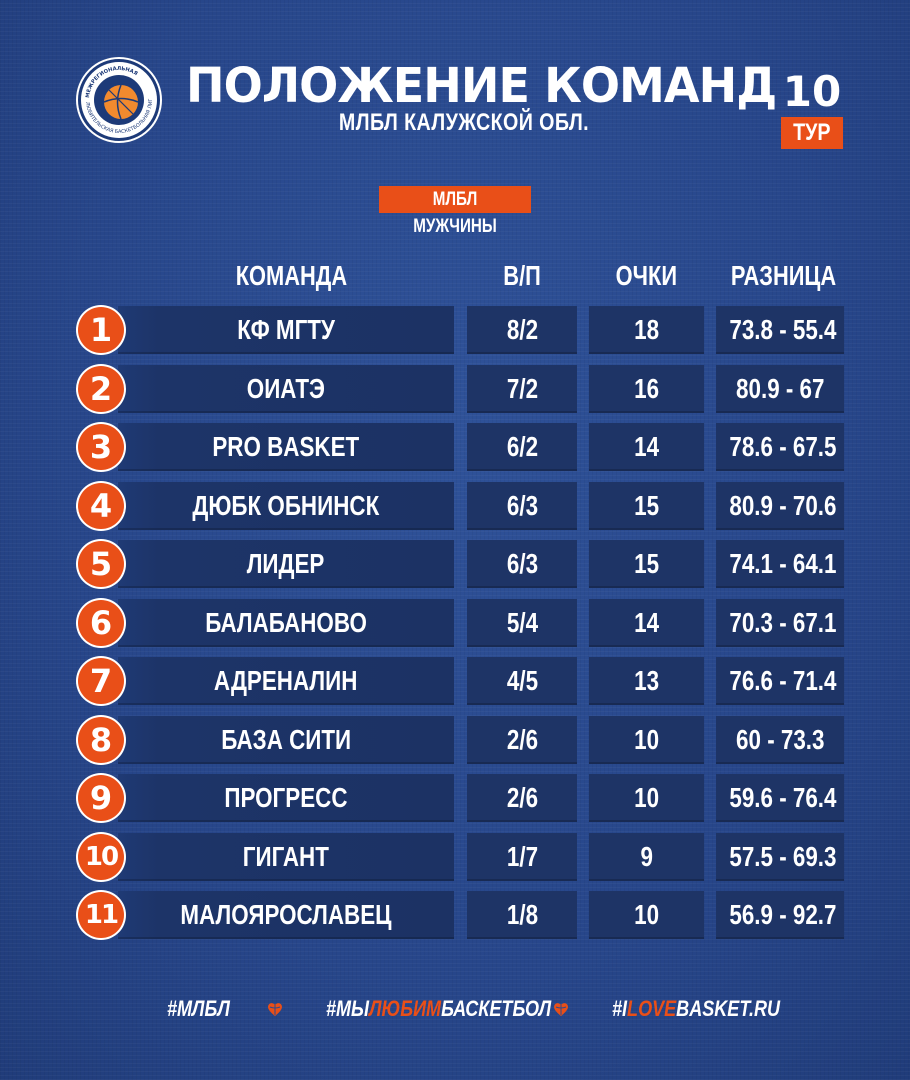 The image size is (910, 1080). I want to click on league-badge: МЛБЛ МУЖЧИНЫ, so click(455, 211).